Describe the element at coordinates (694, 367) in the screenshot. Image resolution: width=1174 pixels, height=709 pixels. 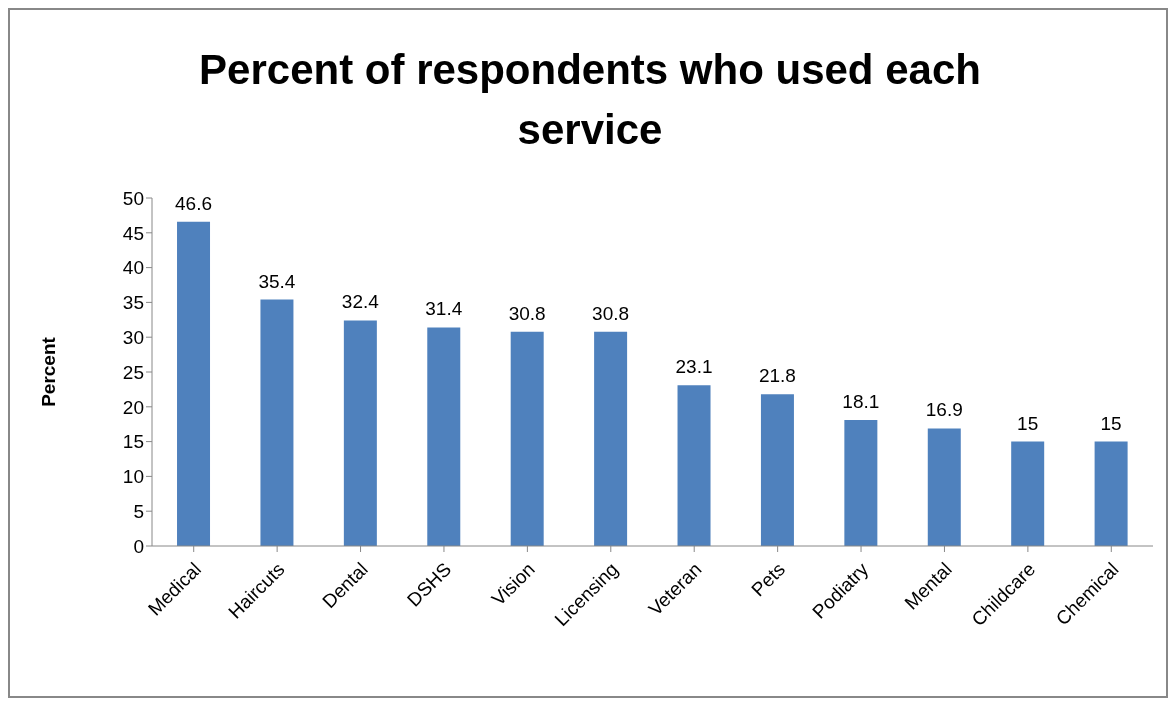
I see `data-label: 23.1` at that location.